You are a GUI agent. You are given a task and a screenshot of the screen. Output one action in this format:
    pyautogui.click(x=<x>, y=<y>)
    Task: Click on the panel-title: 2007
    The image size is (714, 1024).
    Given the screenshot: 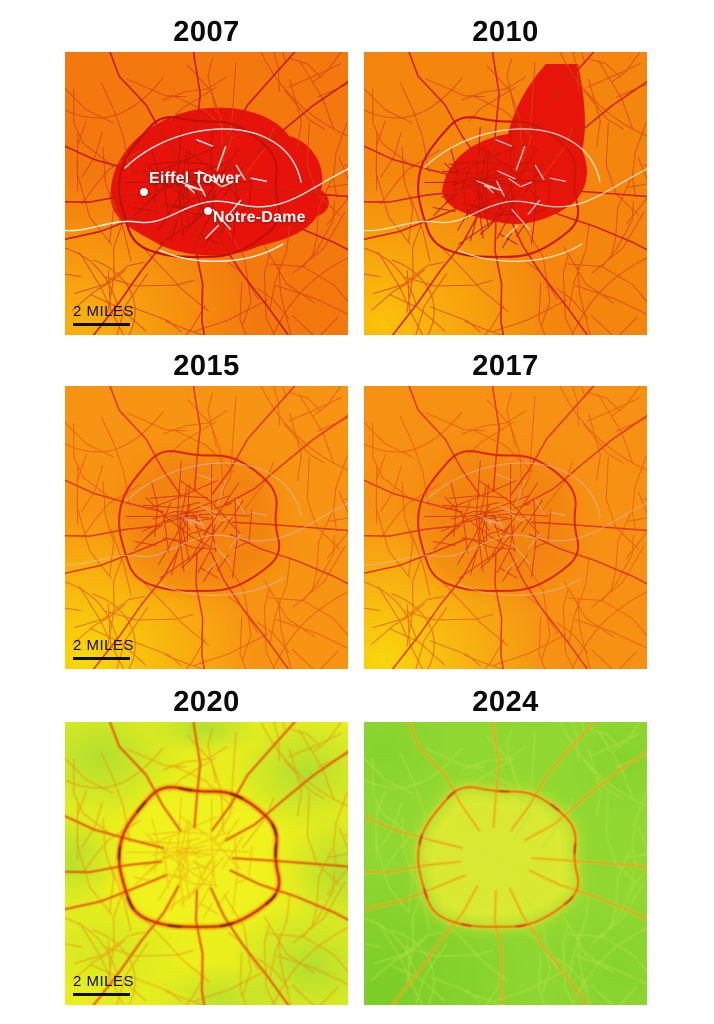 What is the action you would take?
    pyautogui.click(x=206, y=32)
    